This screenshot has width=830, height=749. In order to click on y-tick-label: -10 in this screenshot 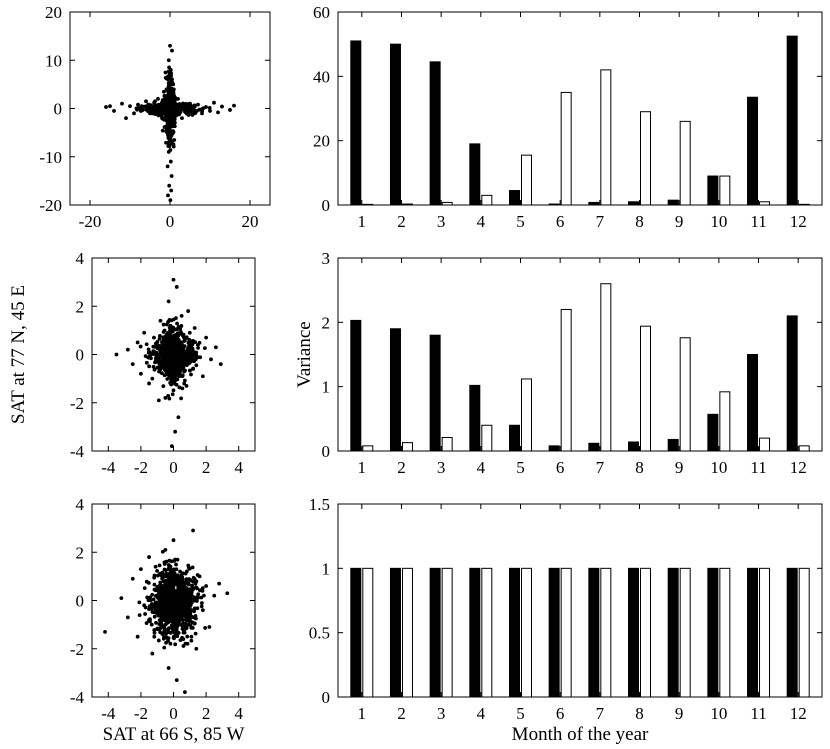, I will do `click(50, 157)`.